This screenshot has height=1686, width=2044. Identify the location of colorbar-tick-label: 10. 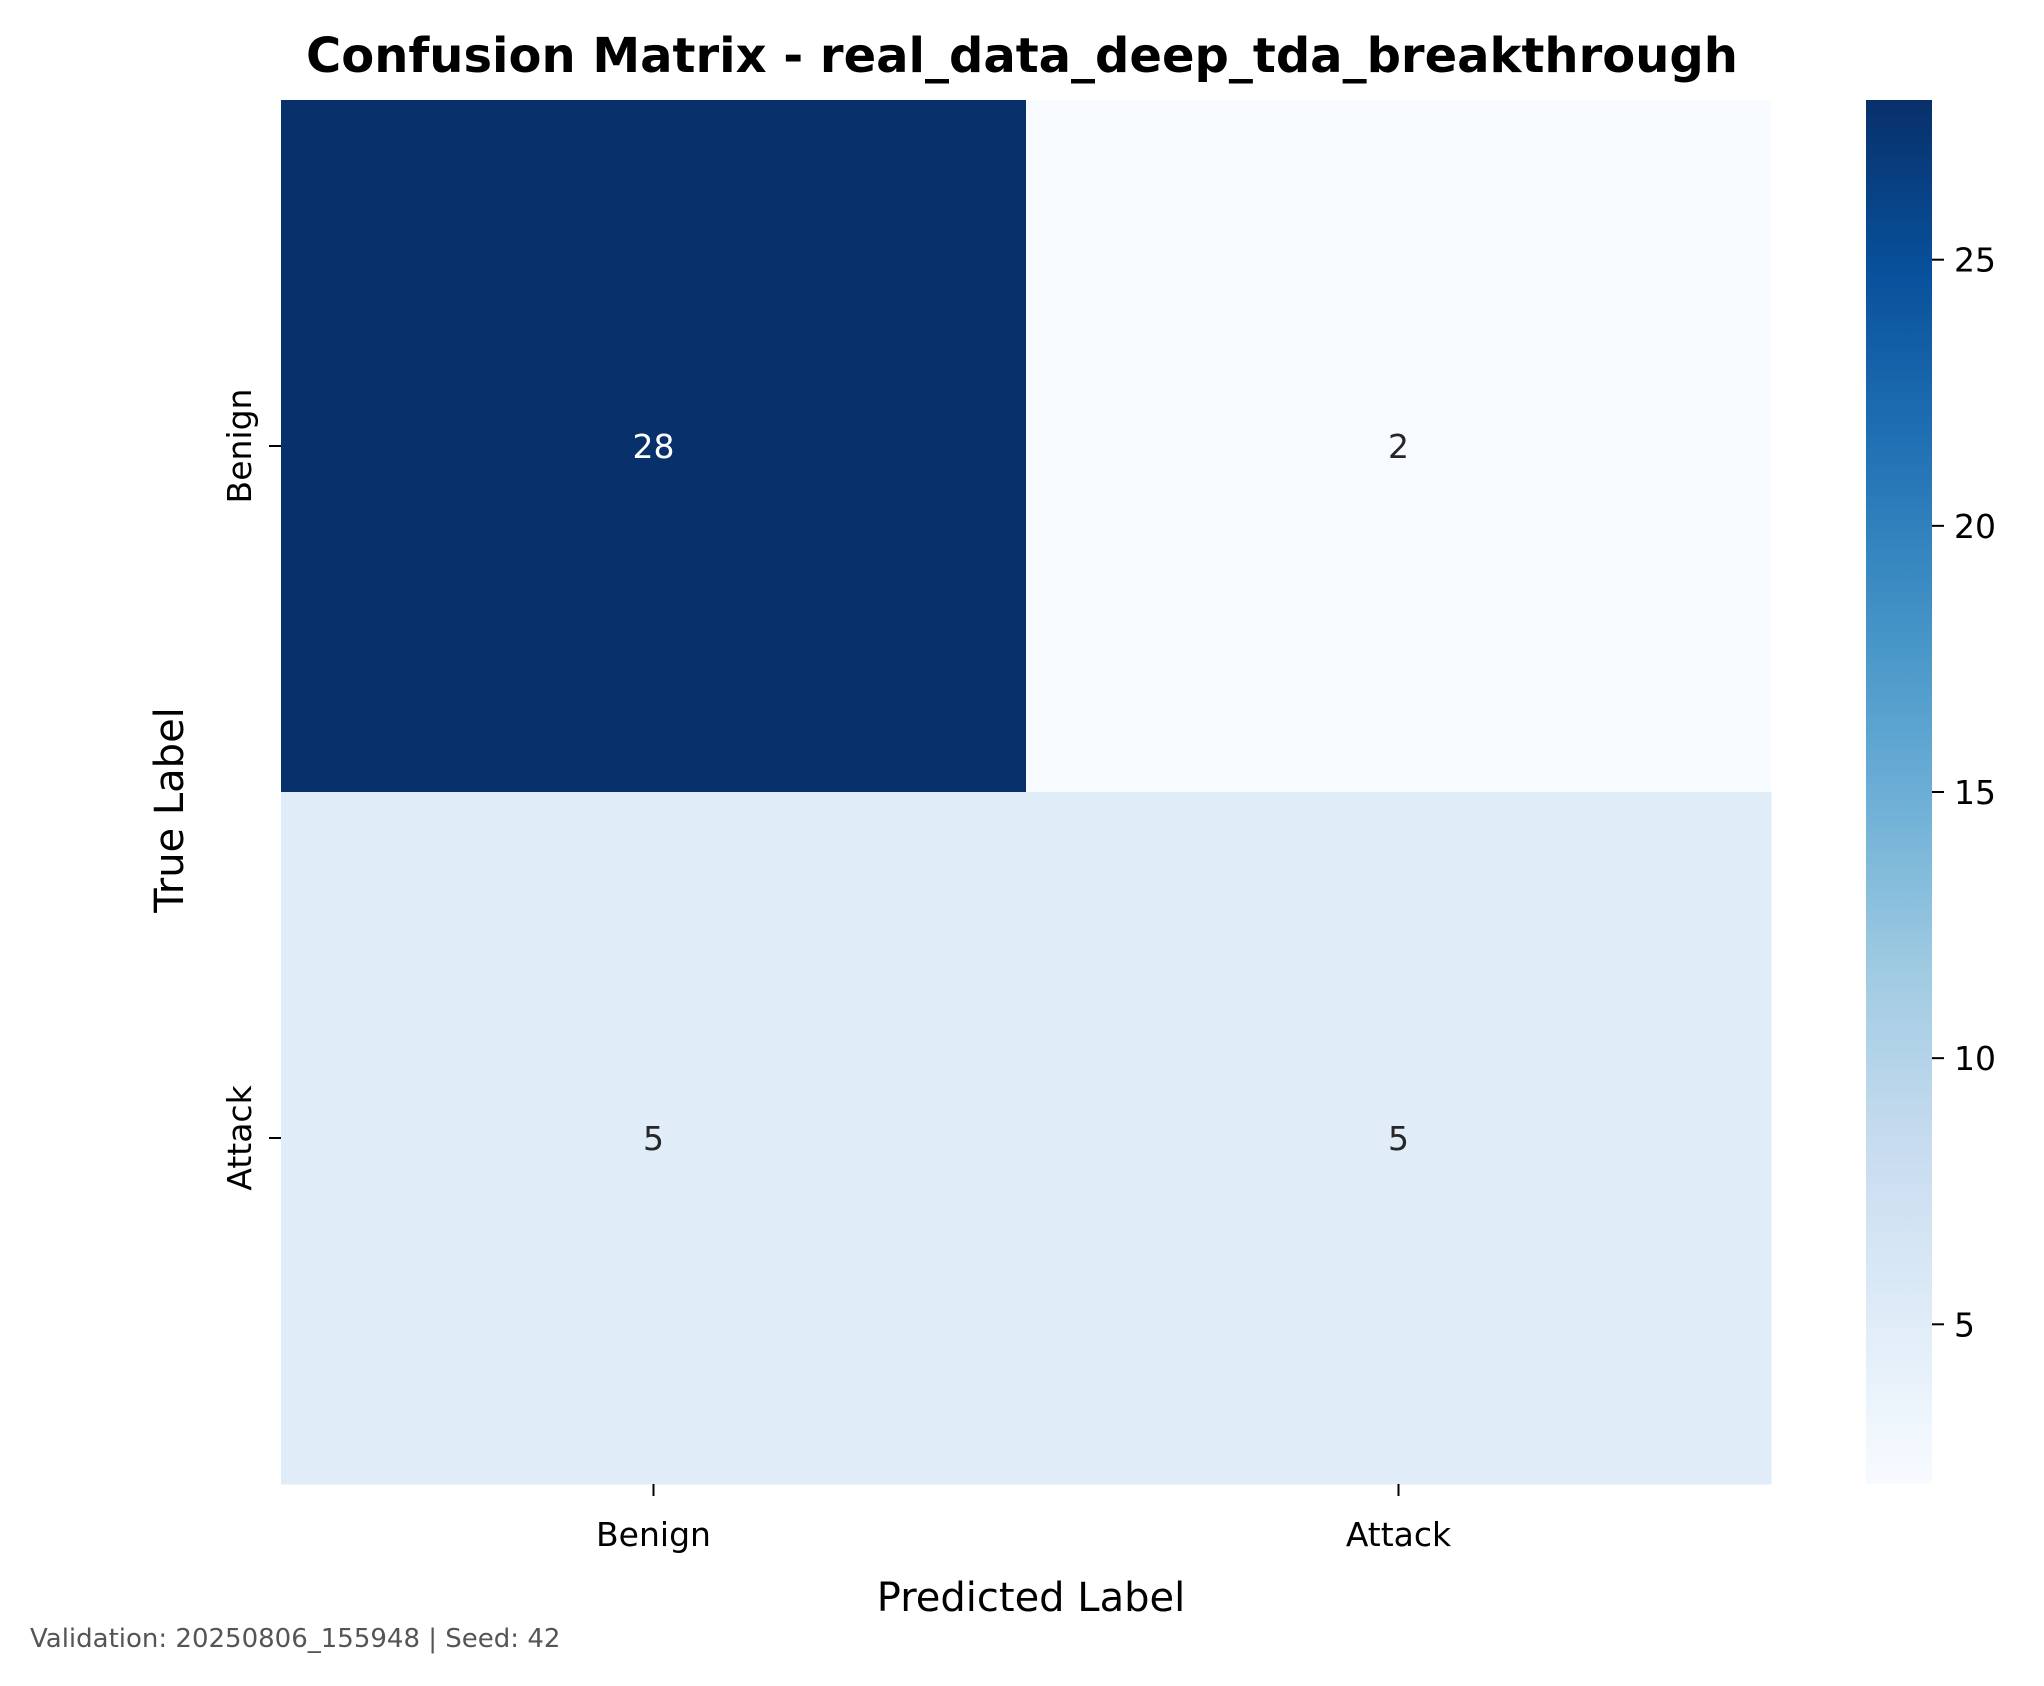
(1975, 1058).